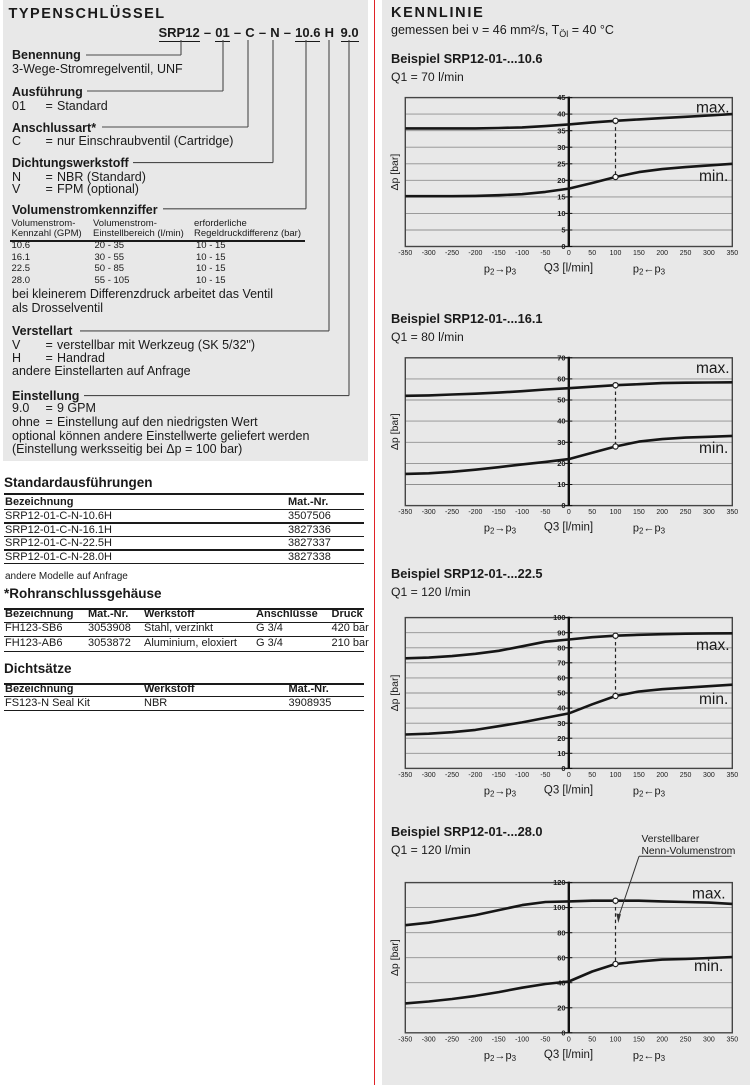 The width and height of the screenshot is (750, 1085). Describe the element at coordinates (561, 197) in the screenshot. I see `svg-text: 15` at that location.